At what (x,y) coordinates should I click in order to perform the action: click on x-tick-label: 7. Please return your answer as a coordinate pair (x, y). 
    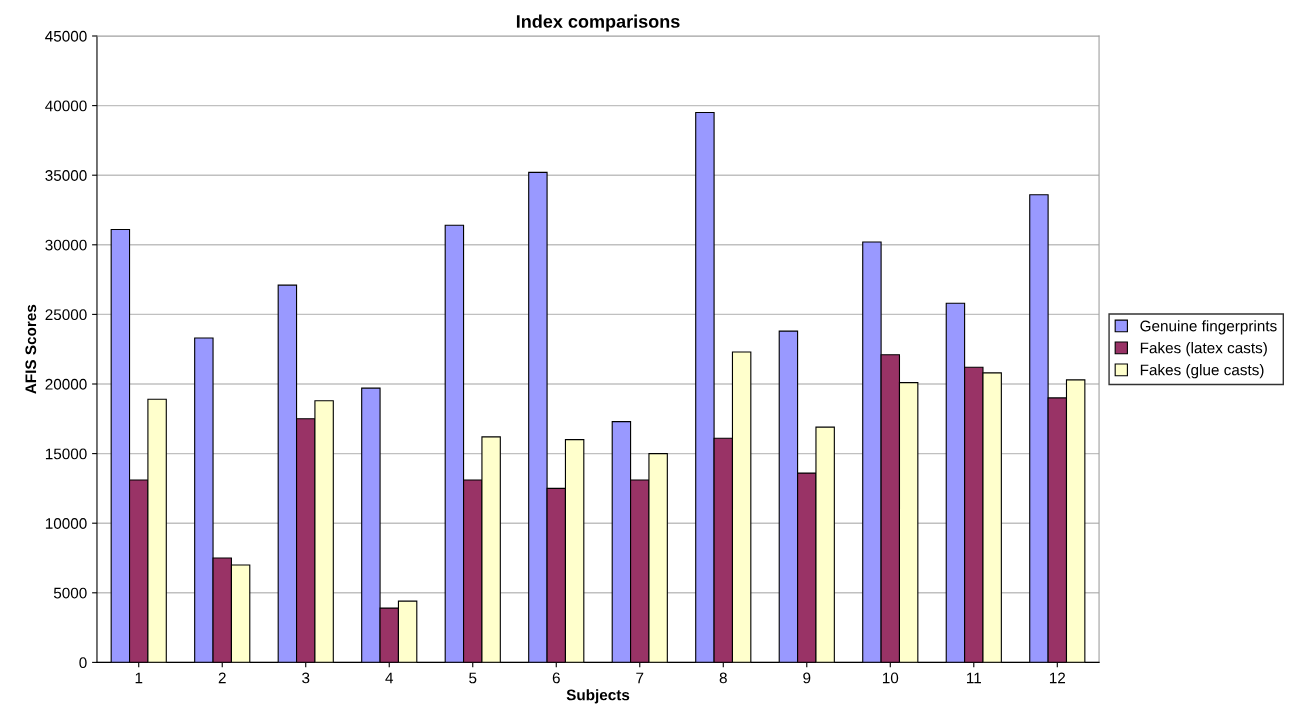
    Looking at the image, I should click on (640, 678).